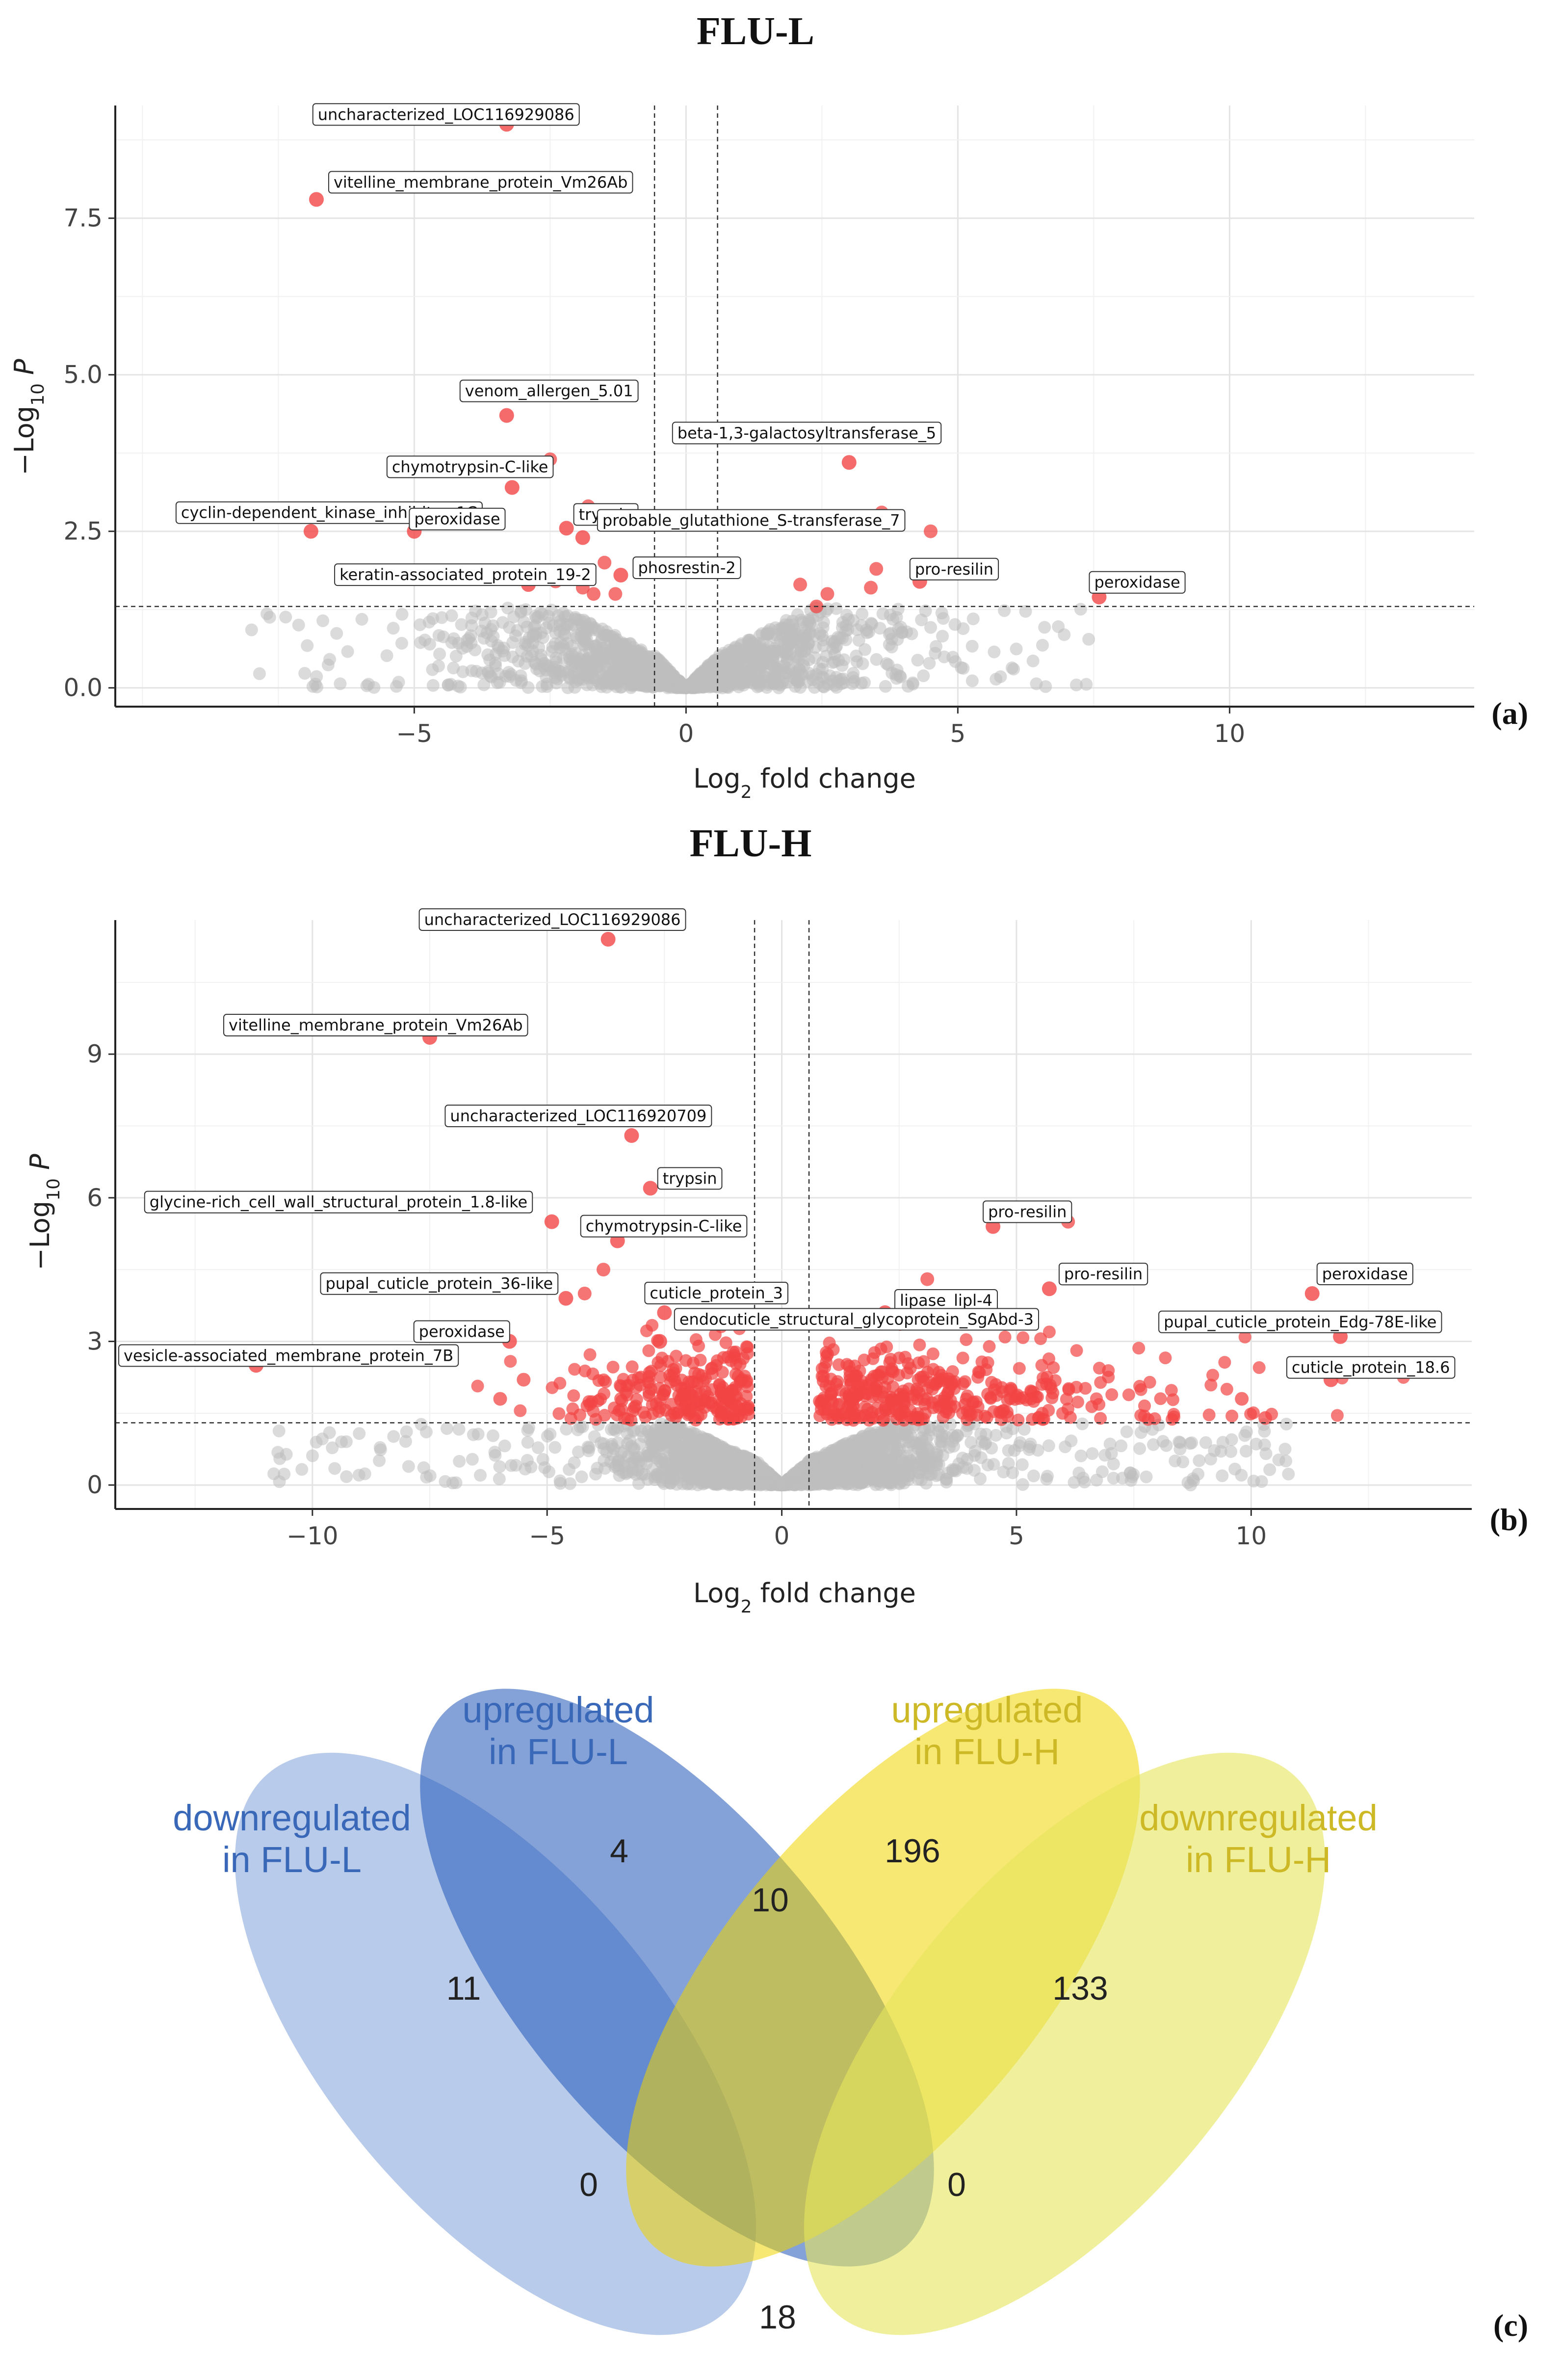 This screenshot has height=2380, width=1563. Describe the element at coordinates (690, 1178) in the screenshot. I see `point-label: trypsin` at that location.